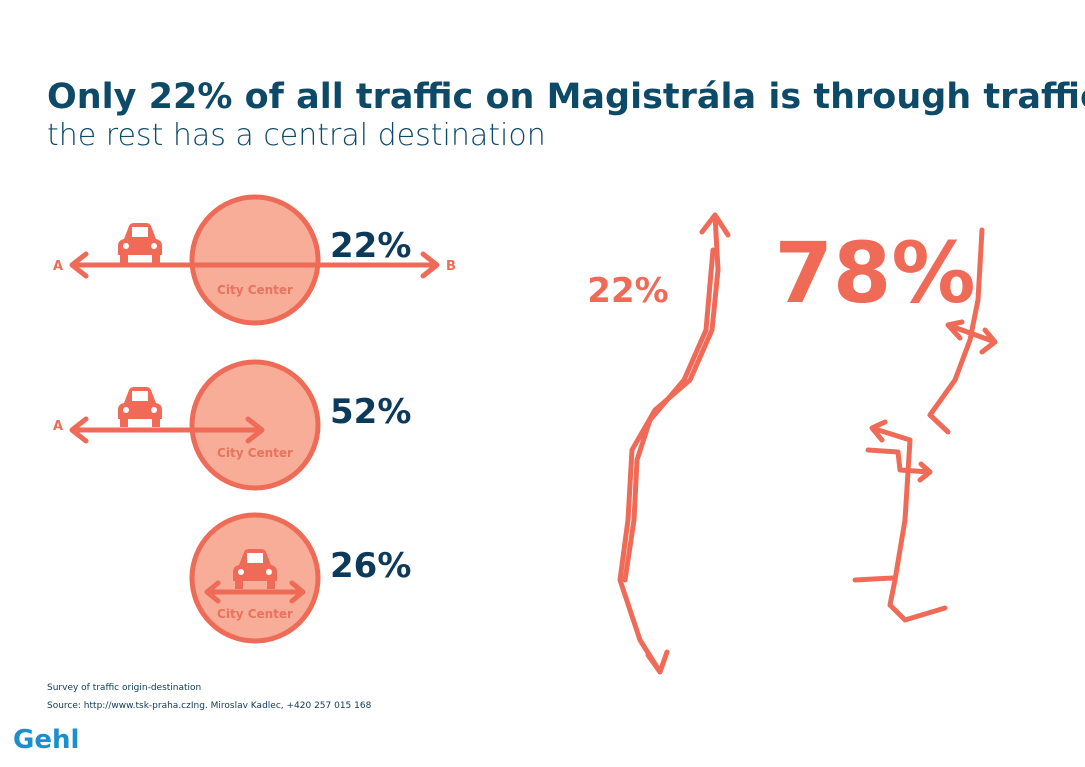  What do you see at coordinates (627, 291) in the screenshot?
I see `through-share: 22%` at bounding box center [627, 291].